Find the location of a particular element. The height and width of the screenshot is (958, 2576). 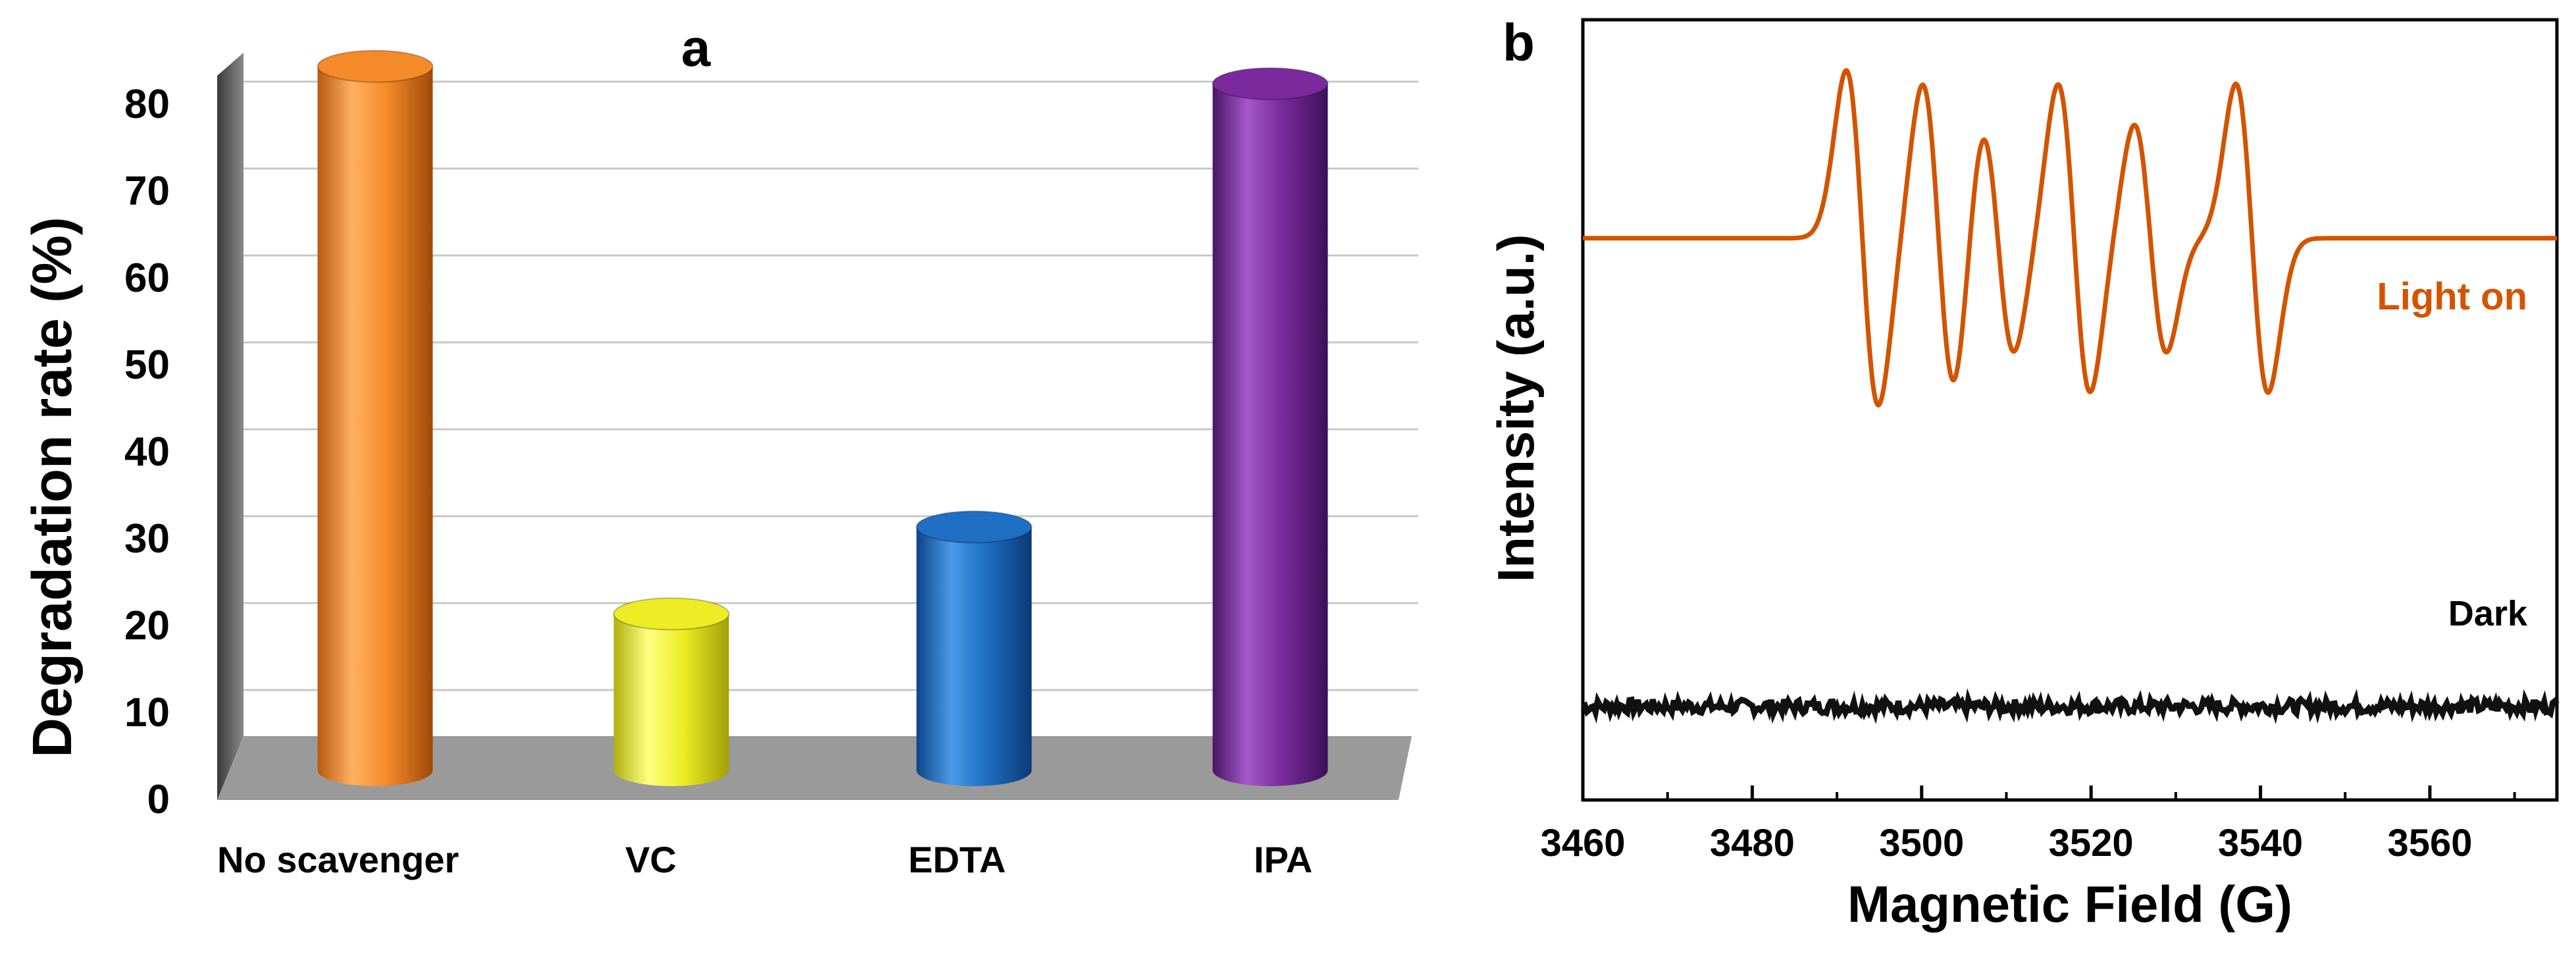

bar-ipa is located at coordinates (1270, 427).